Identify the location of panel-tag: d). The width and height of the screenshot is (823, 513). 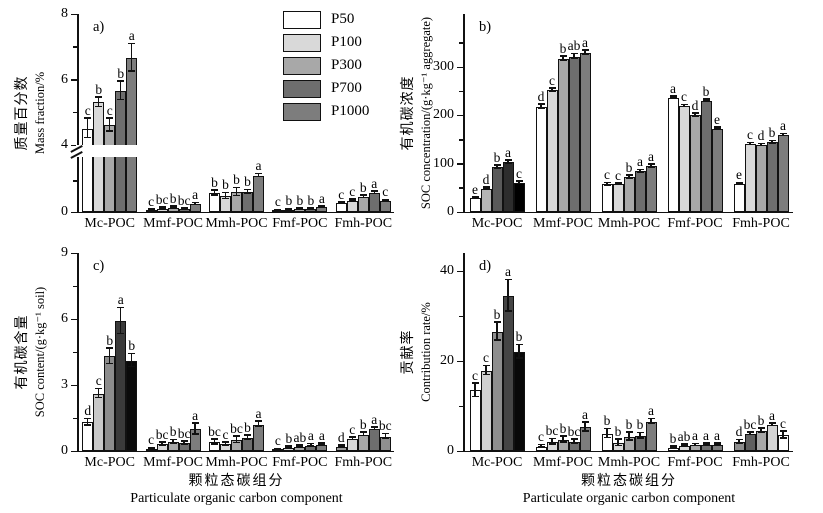
(485, 266).